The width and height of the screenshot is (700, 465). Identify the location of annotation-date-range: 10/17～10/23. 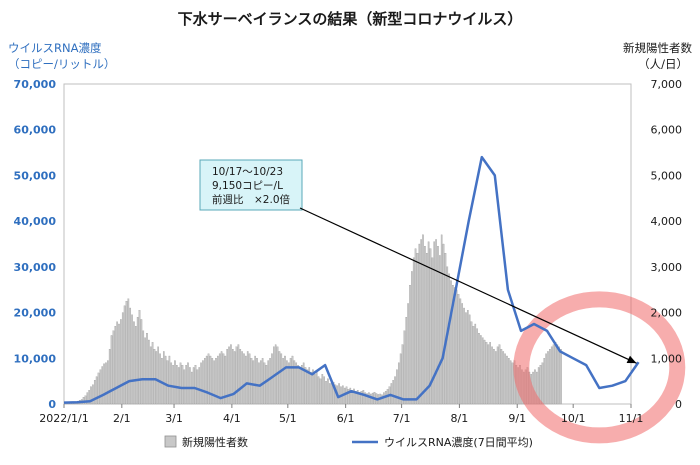
(247, 172).